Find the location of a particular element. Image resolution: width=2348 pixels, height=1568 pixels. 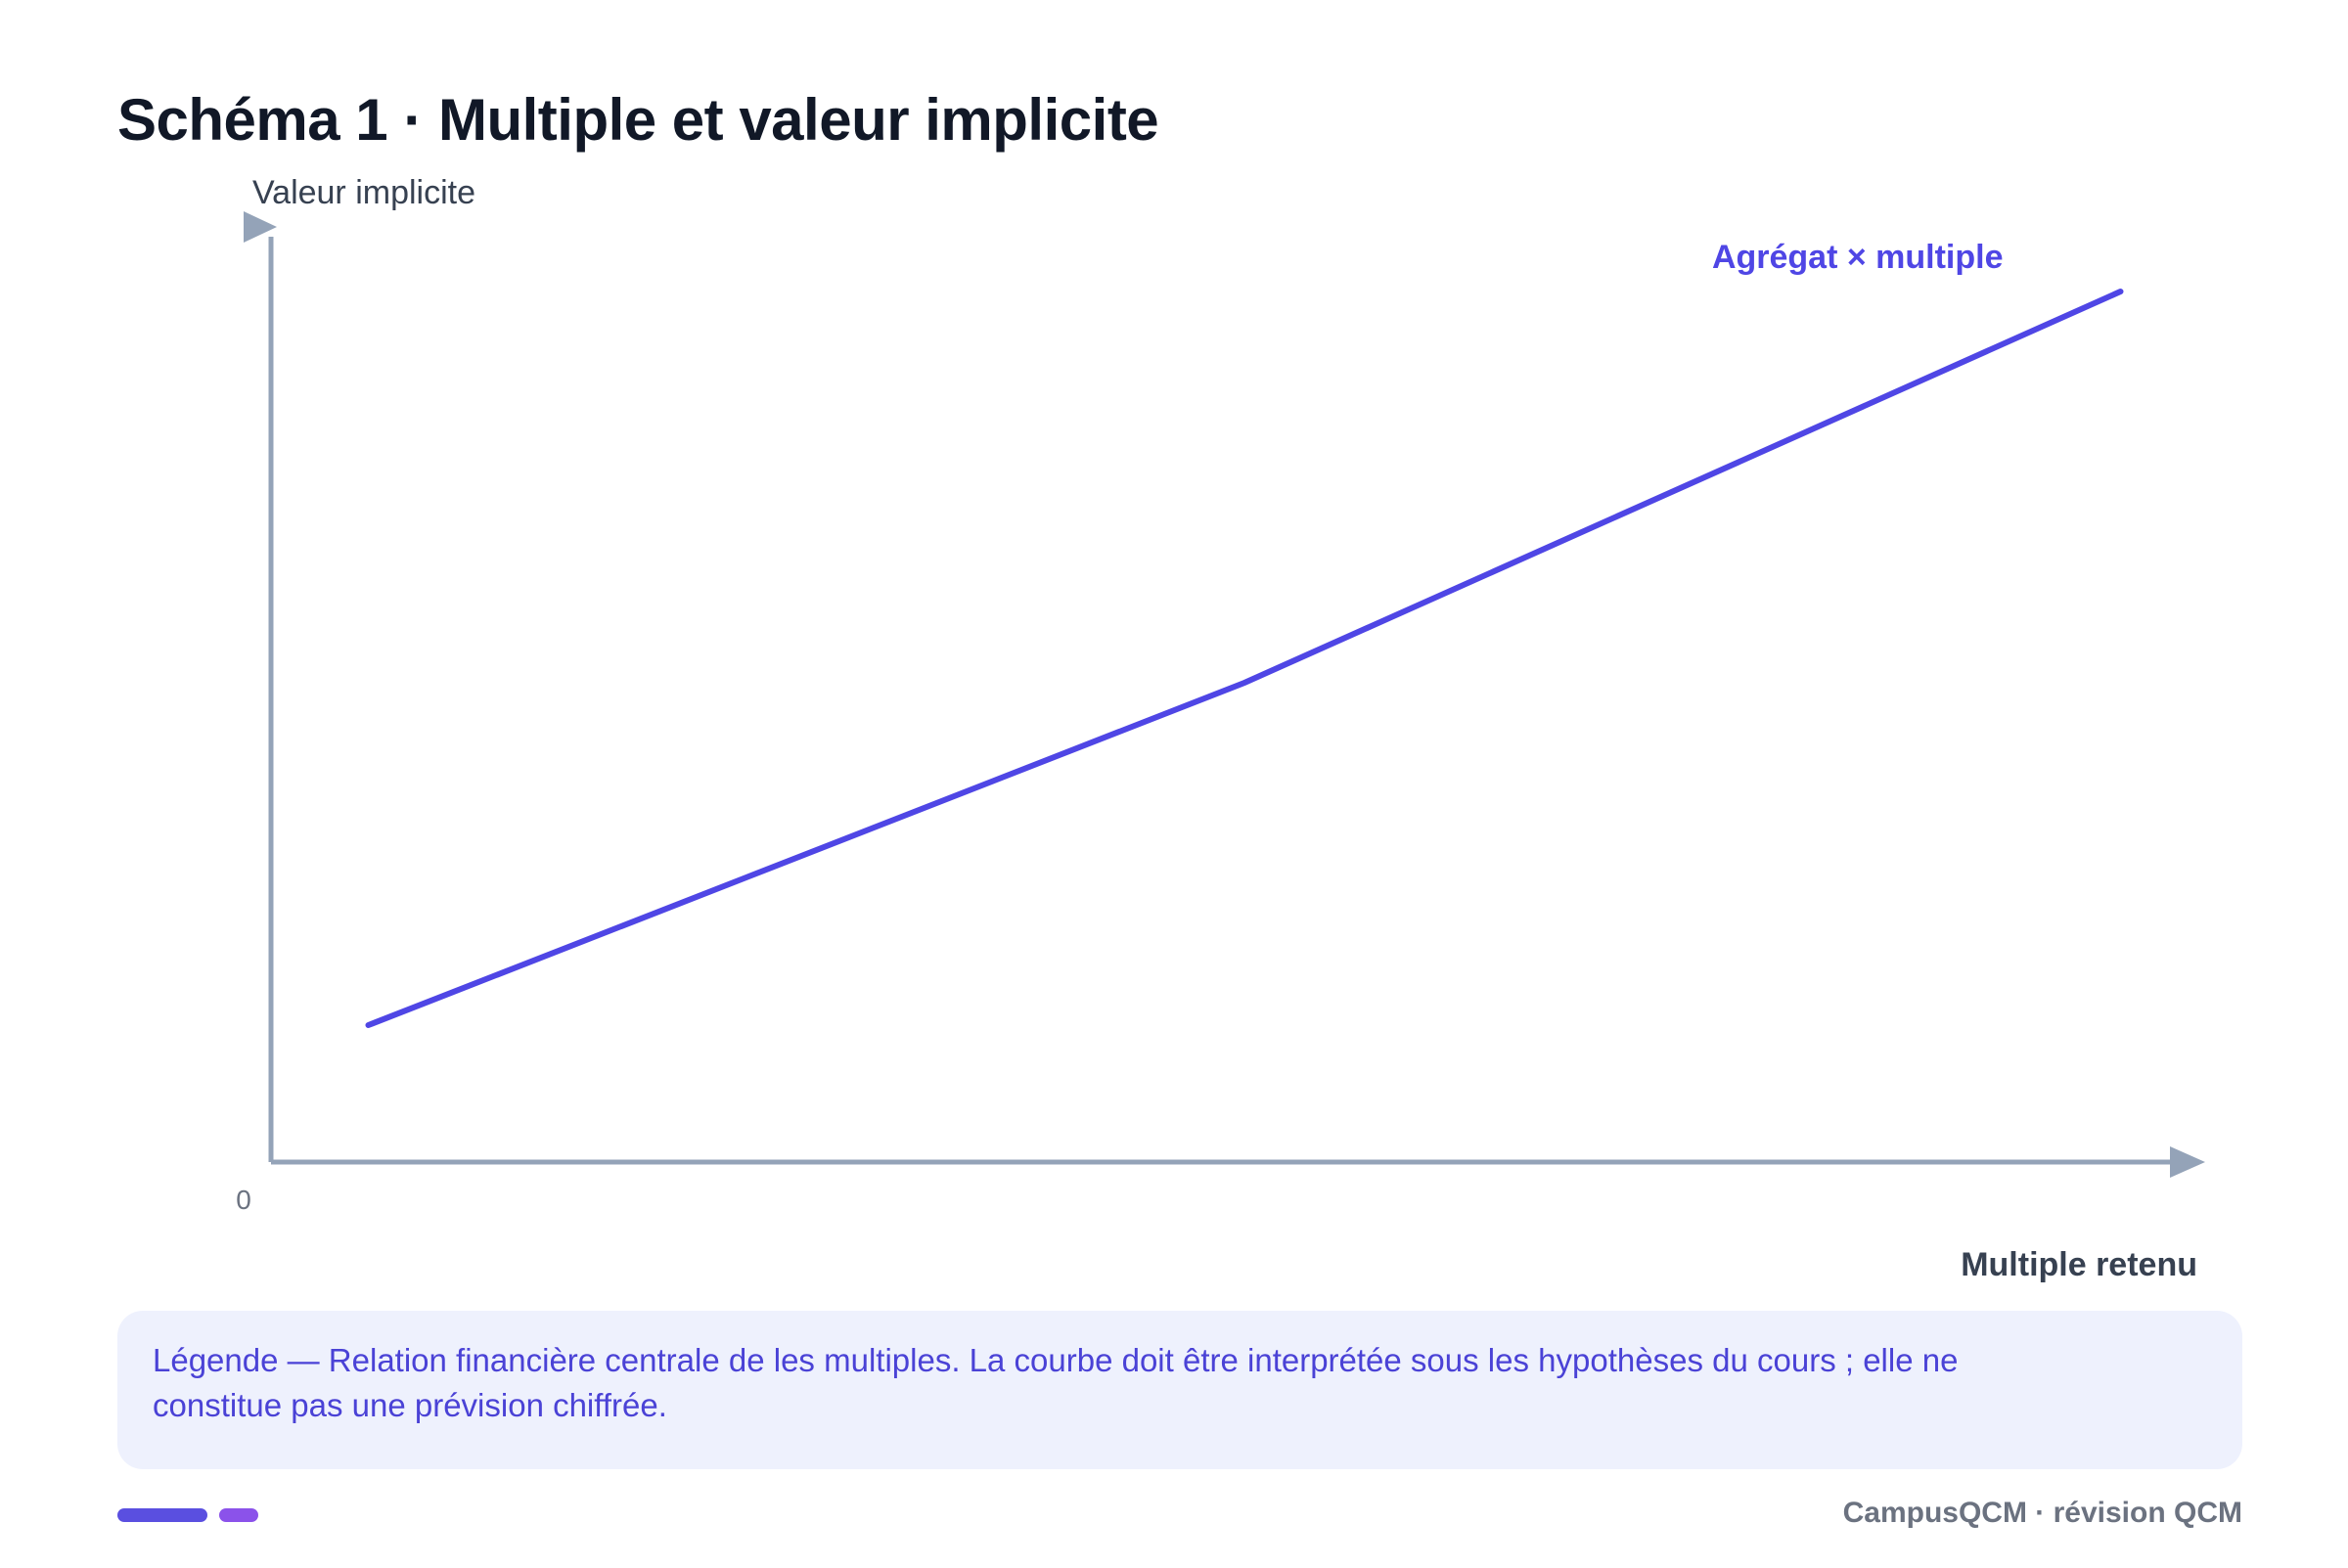

y-axis-label: Valeur implicite is located at coordinates (363, 192).